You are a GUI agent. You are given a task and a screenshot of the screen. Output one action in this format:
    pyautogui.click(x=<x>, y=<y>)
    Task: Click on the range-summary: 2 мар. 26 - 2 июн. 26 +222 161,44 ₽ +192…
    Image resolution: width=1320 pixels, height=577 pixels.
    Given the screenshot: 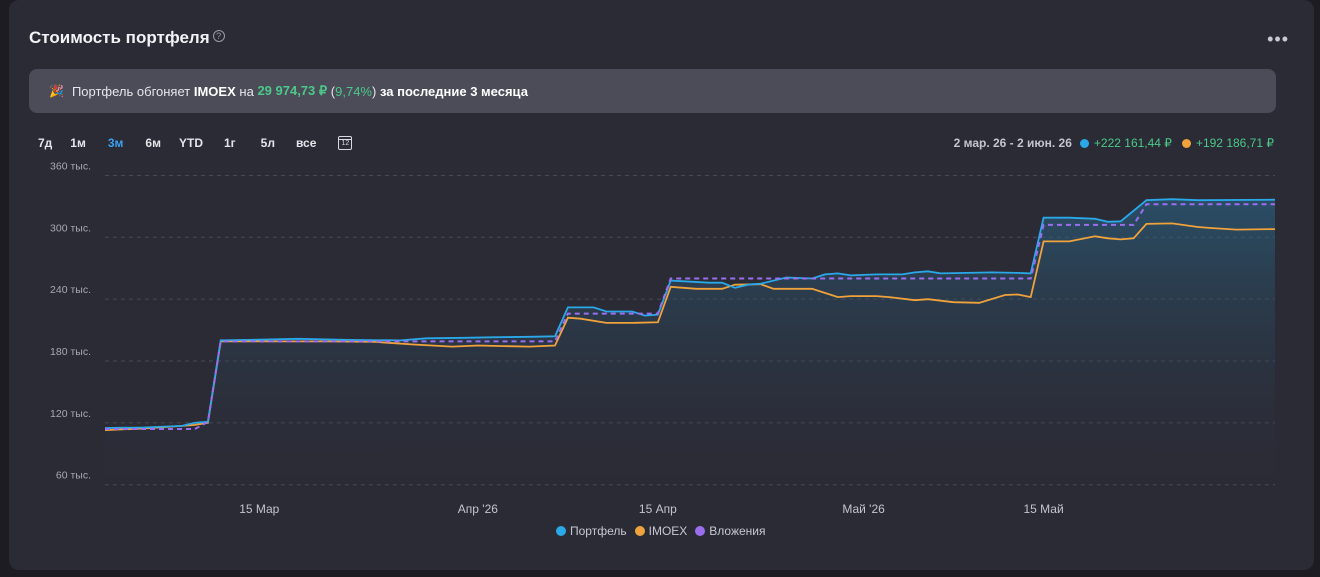 What is the action you would take?
    pyautogui.click(x=1114, y=143)
    